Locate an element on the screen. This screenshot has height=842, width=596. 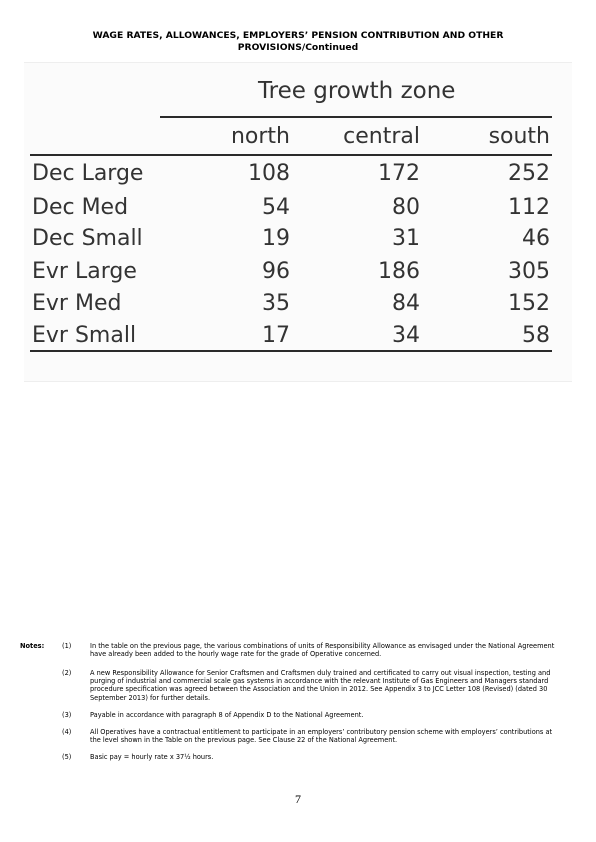
table-cell: 17 is located at coordinates (276, 335).